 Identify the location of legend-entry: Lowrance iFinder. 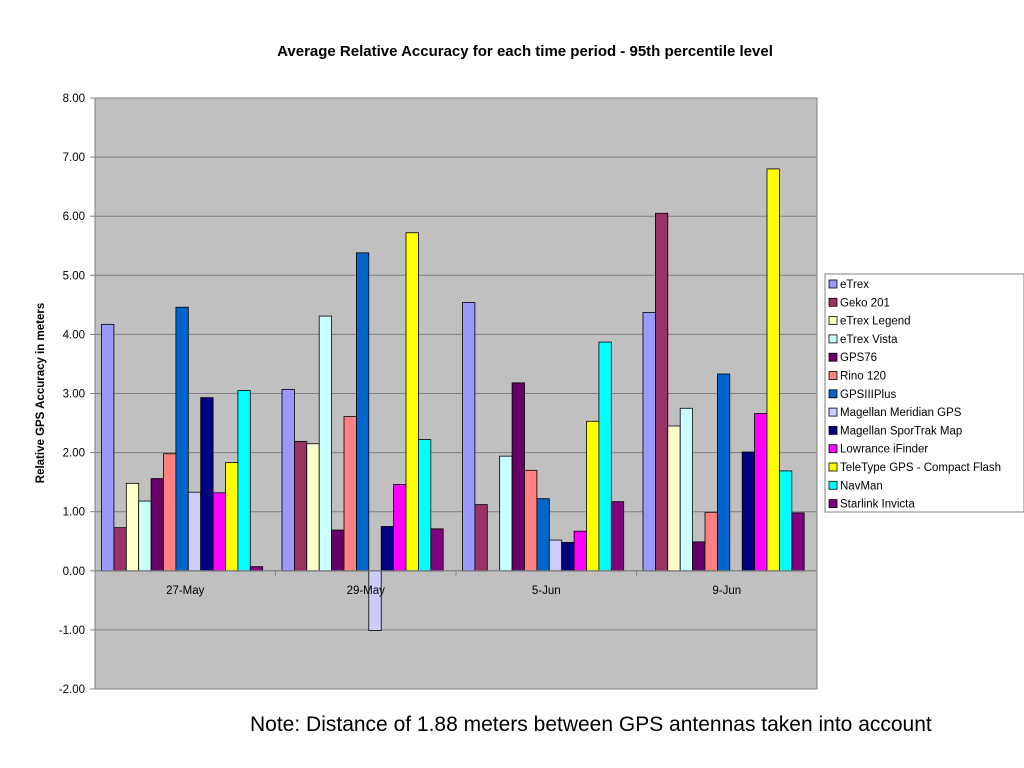
(884, 450).